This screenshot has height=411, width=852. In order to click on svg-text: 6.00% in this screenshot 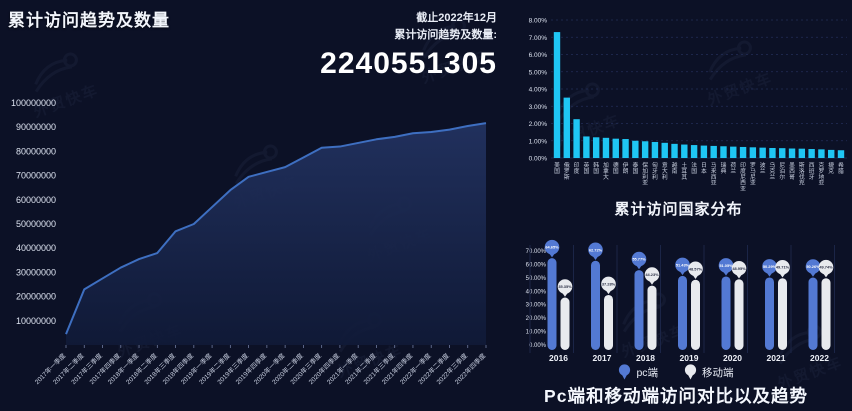, I will do `click(538, 55)`.